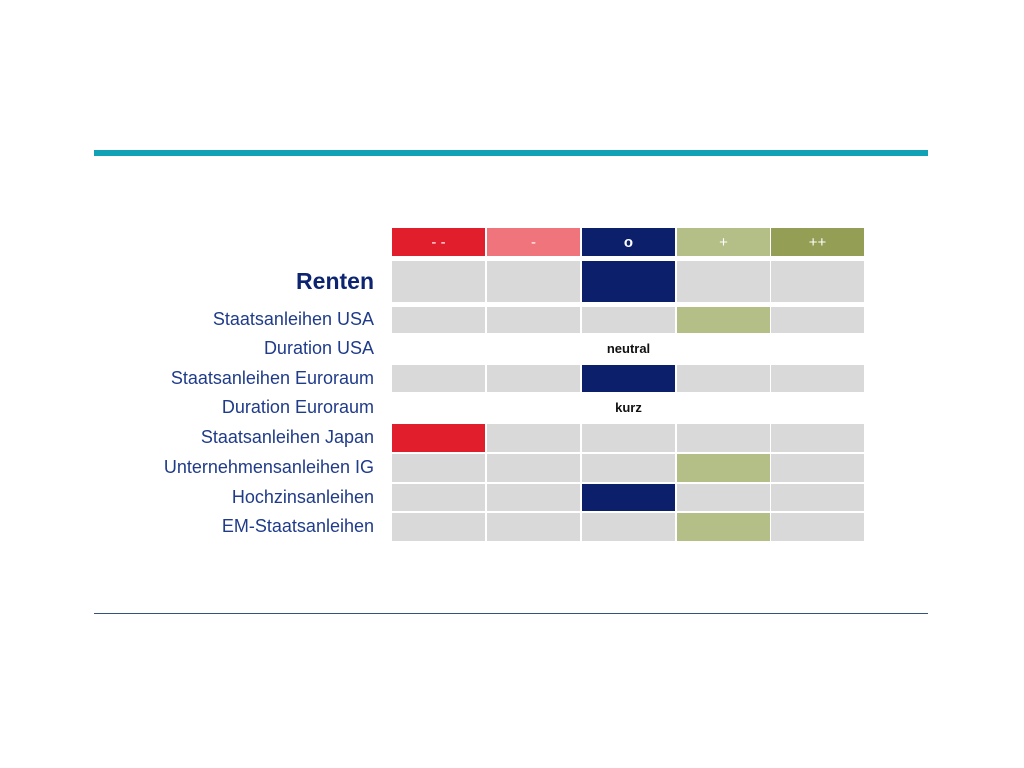 The height and width of the screenshot is (768, 1024). Describe the element at coordinates (723, 242) in the screenshot. I see `scale-header-cell-3: +` at that location.